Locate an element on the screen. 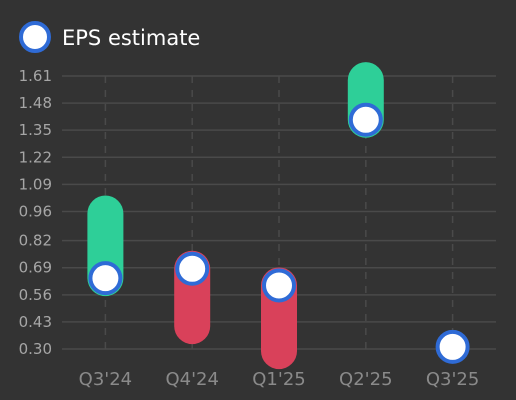  y-tick-label: 0.56 is located at coordinates (35, 295).